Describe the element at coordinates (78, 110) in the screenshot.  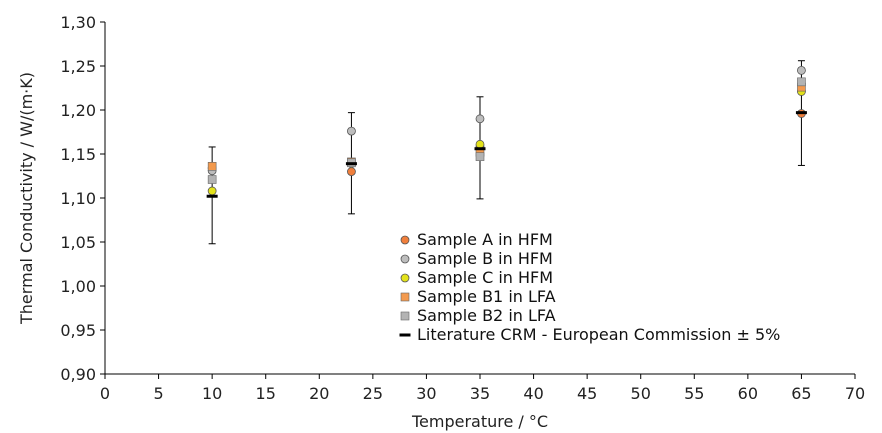
I see `y-tick-label: 1,20` at that location.